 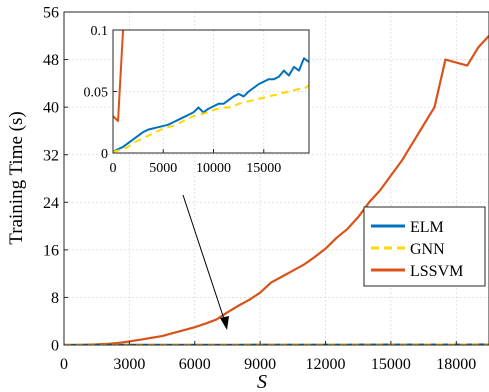 I want to click on main-y-tick-label: 48, so click(x=51, y=60).